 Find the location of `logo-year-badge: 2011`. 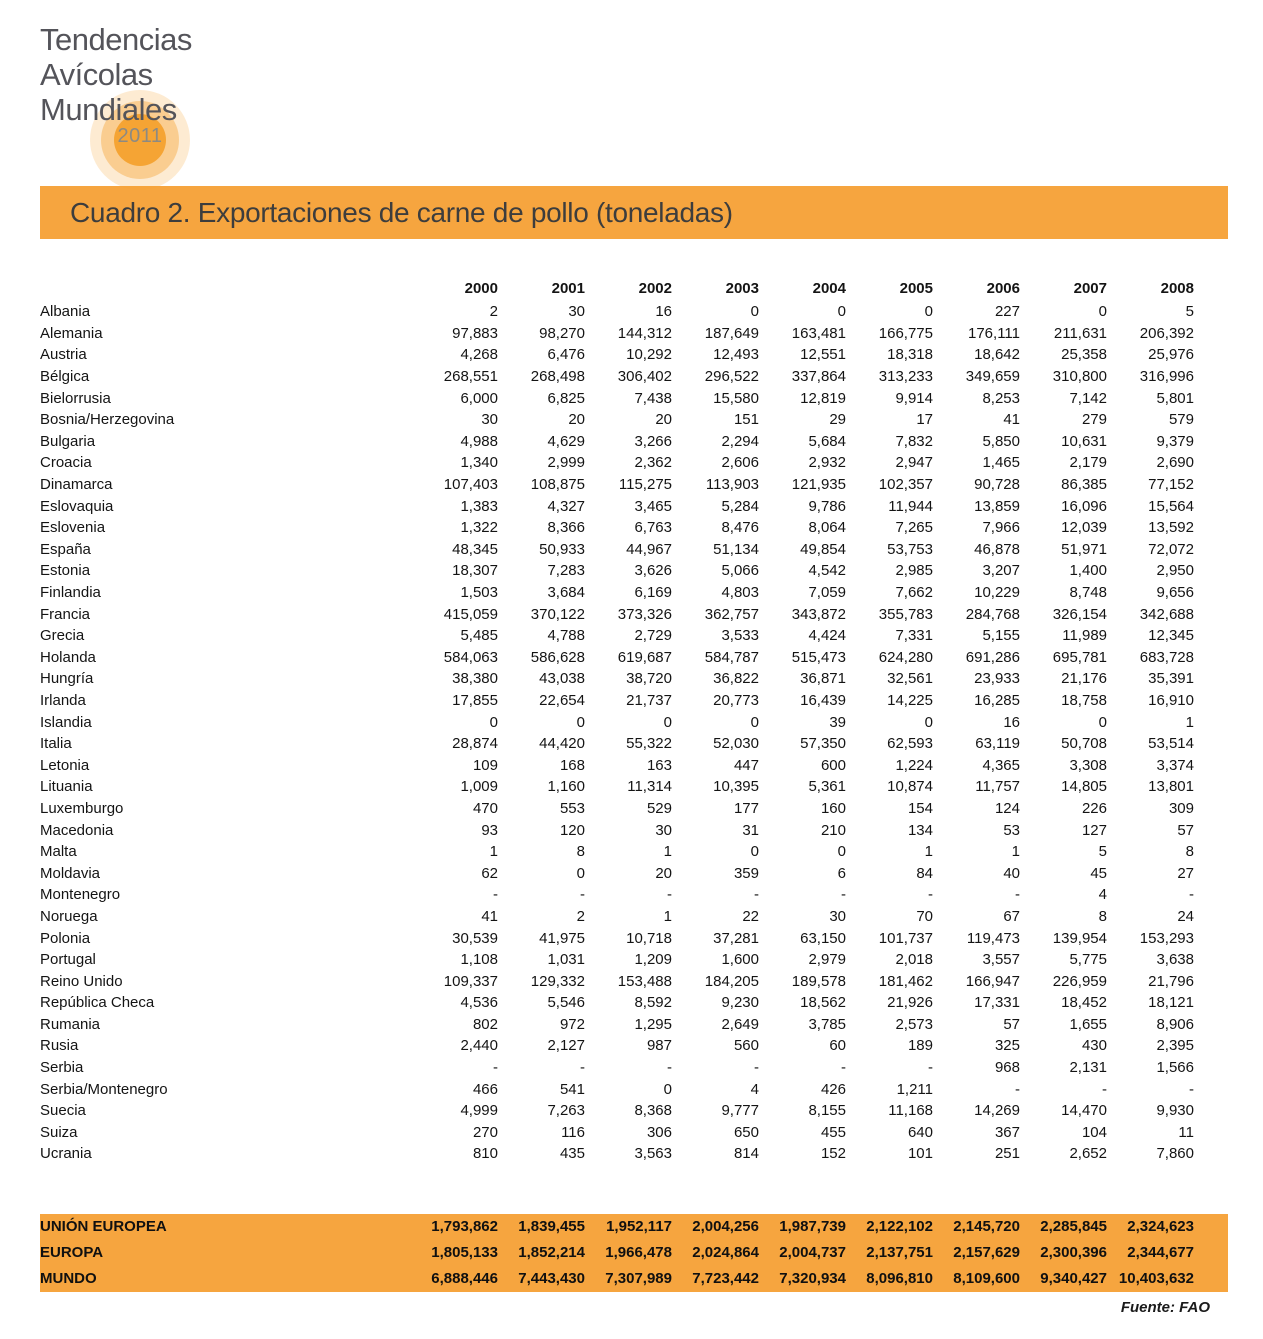

logo-year-badge: 2011 is located at coordinates (140, 140).